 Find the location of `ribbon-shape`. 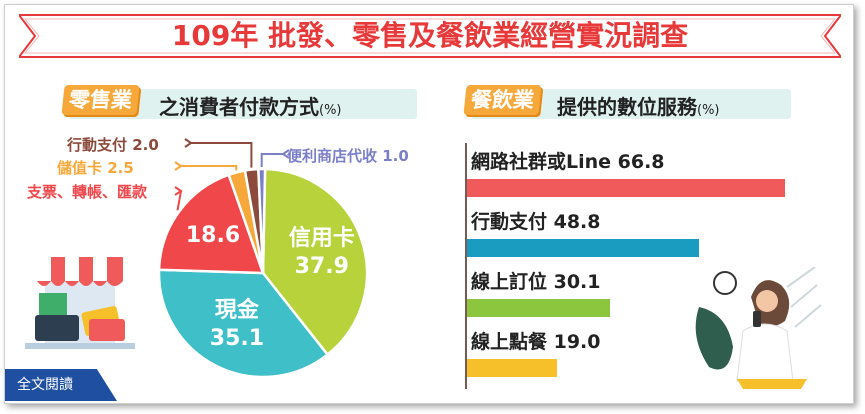

ribbon-shape is located at coordinates (430, 36).